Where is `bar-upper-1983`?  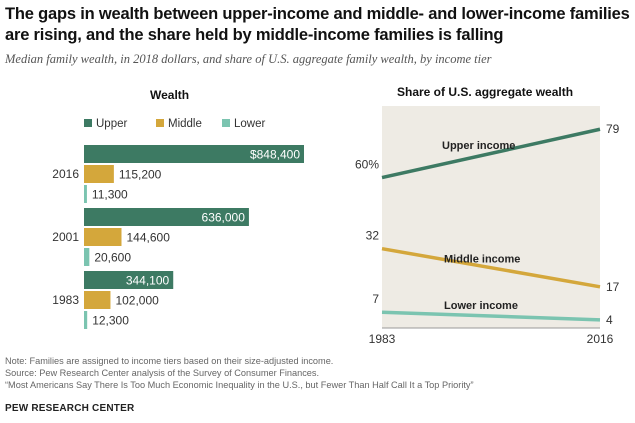
bar-upper-1983 is located at coordinates (129, 280).